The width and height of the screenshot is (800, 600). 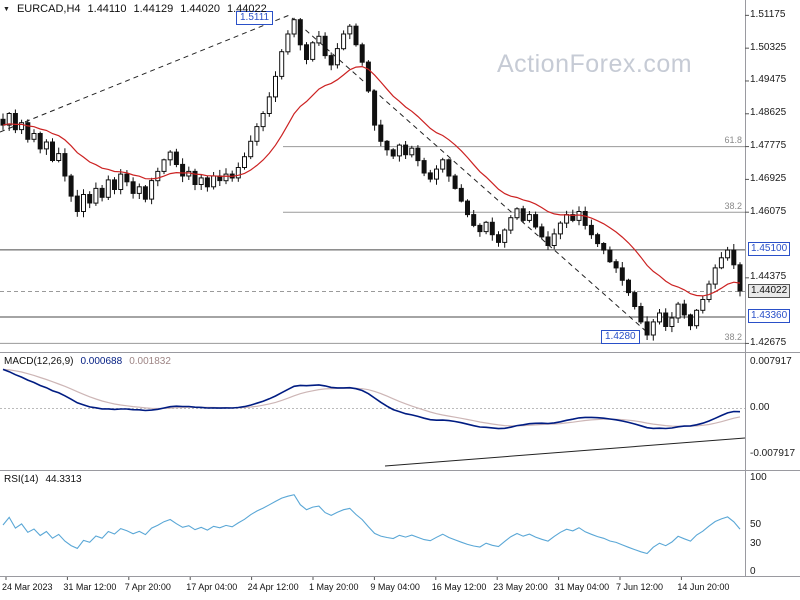 What do you see at coordinates (768, 211) in the screenshot?
I see `price-axis-tick: 1.46075` at bounding box center [768, 211].